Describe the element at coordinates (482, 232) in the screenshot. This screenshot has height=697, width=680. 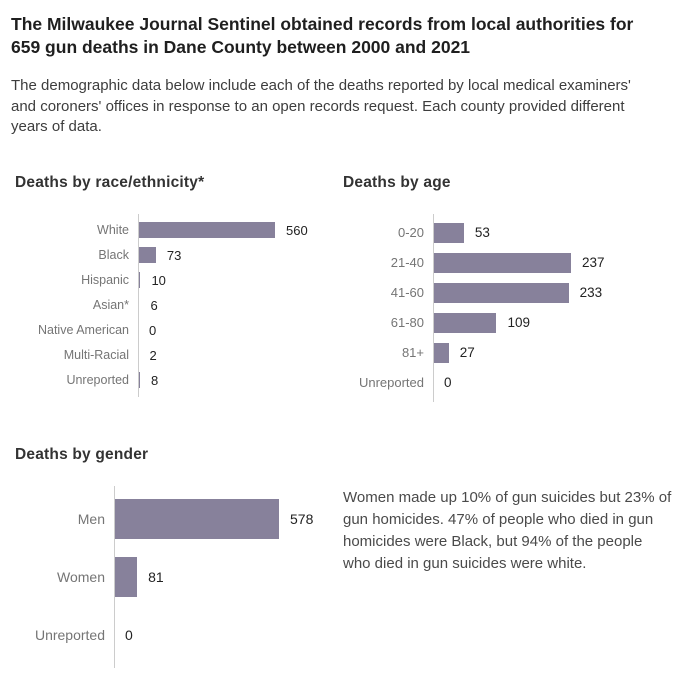
I see `value-label: 53` at that location.